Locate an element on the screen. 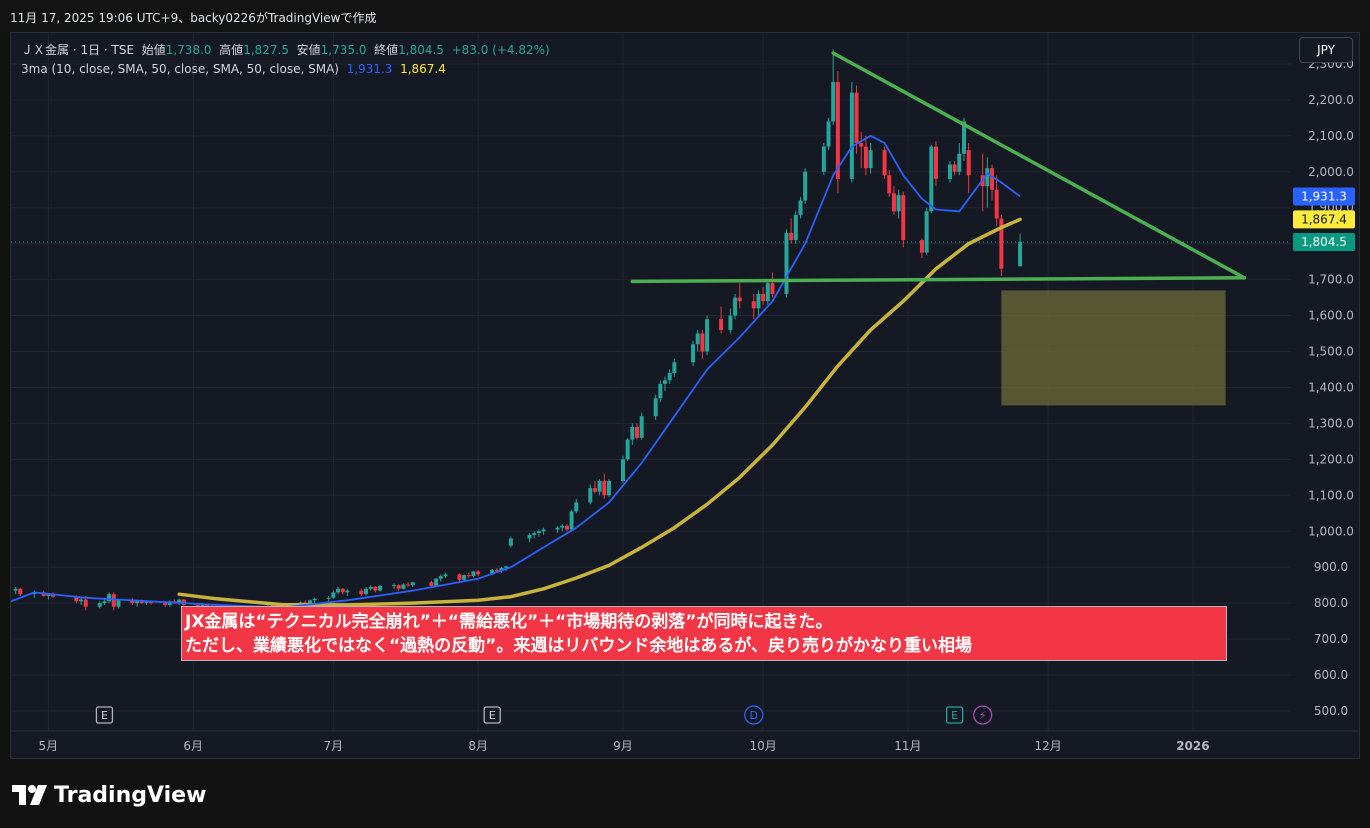 The width and height of the screenshot is (1370, 828). event-marker: ⚡ is located at coordinates (983, 715).